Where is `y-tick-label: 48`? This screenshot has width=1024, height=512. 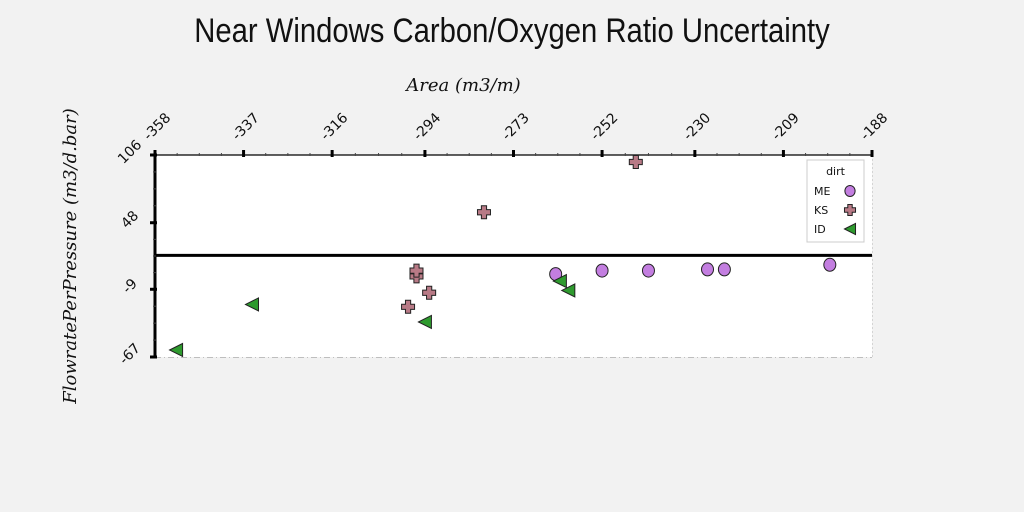 y-tick-label: 48 is located at coordinates (130, 220).